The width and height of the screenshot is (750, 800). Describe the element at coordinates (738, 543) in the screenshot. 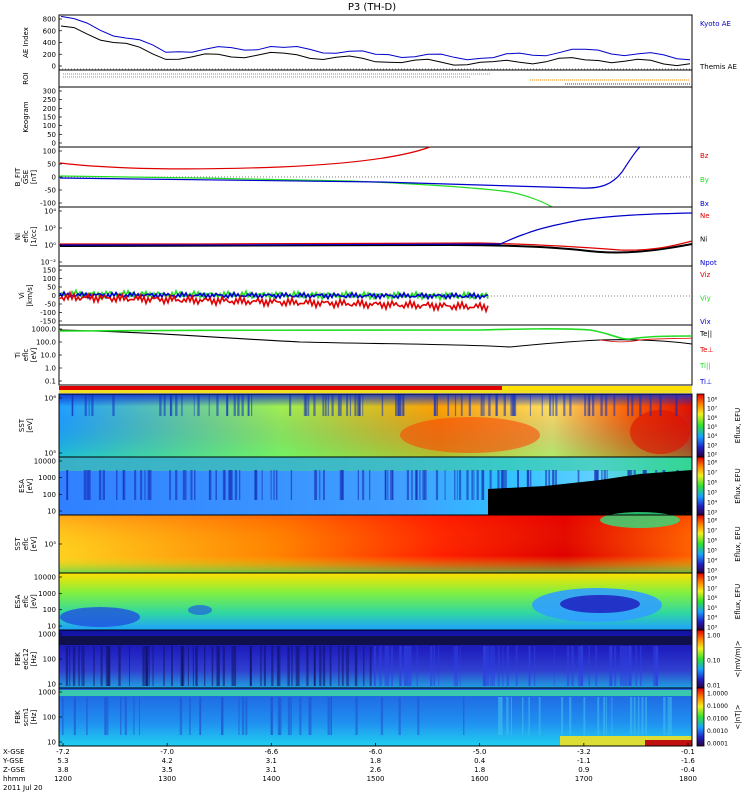

I see `sst_i-cbar-label: Eflux, EFU` at that location.